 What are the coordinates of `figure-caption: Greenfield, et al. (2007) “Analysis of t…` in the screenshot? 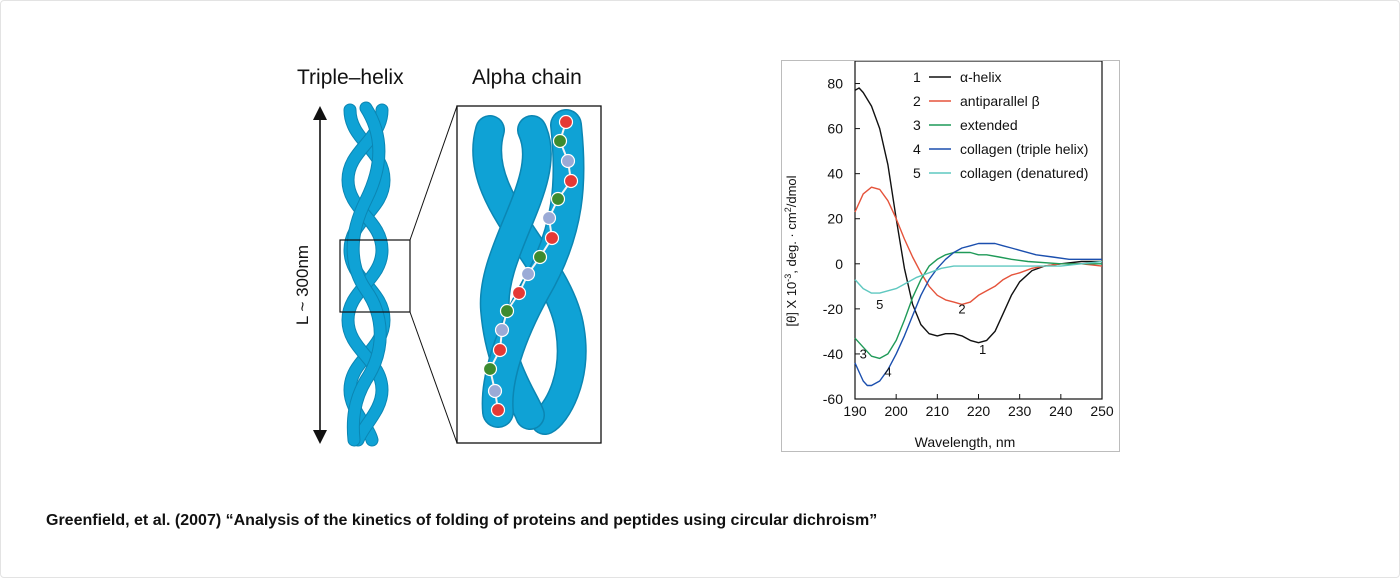 It's located at (462, 520).